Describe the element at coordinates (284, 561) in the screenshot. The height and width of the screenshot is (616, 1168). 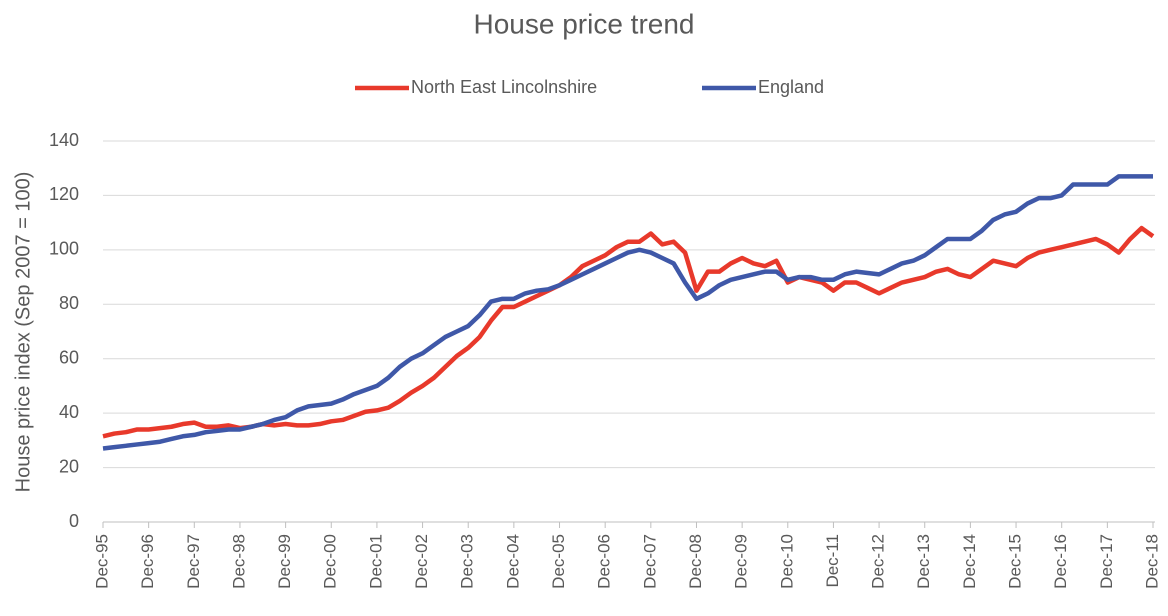
I see `x-tick-label: Dec-99` at that location.